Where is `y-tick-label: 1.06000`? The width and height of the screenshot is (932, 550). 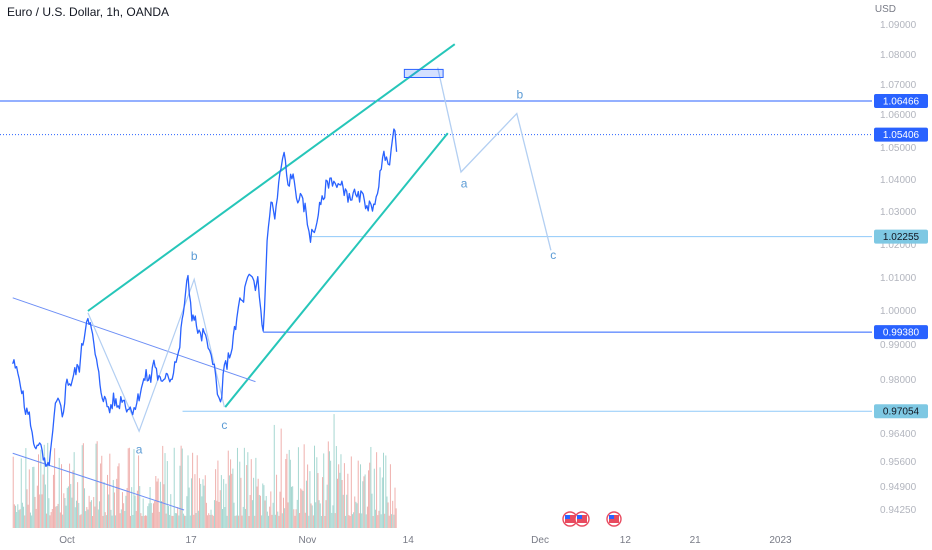 y-tick-label: 1.06000 is located at coordinates (898, 115).